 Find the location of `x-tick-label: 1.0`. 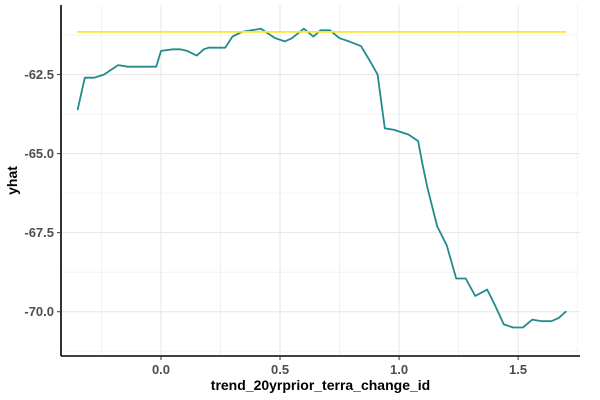

x-tick-label: 1.0 is located at coordinates (399, 369).